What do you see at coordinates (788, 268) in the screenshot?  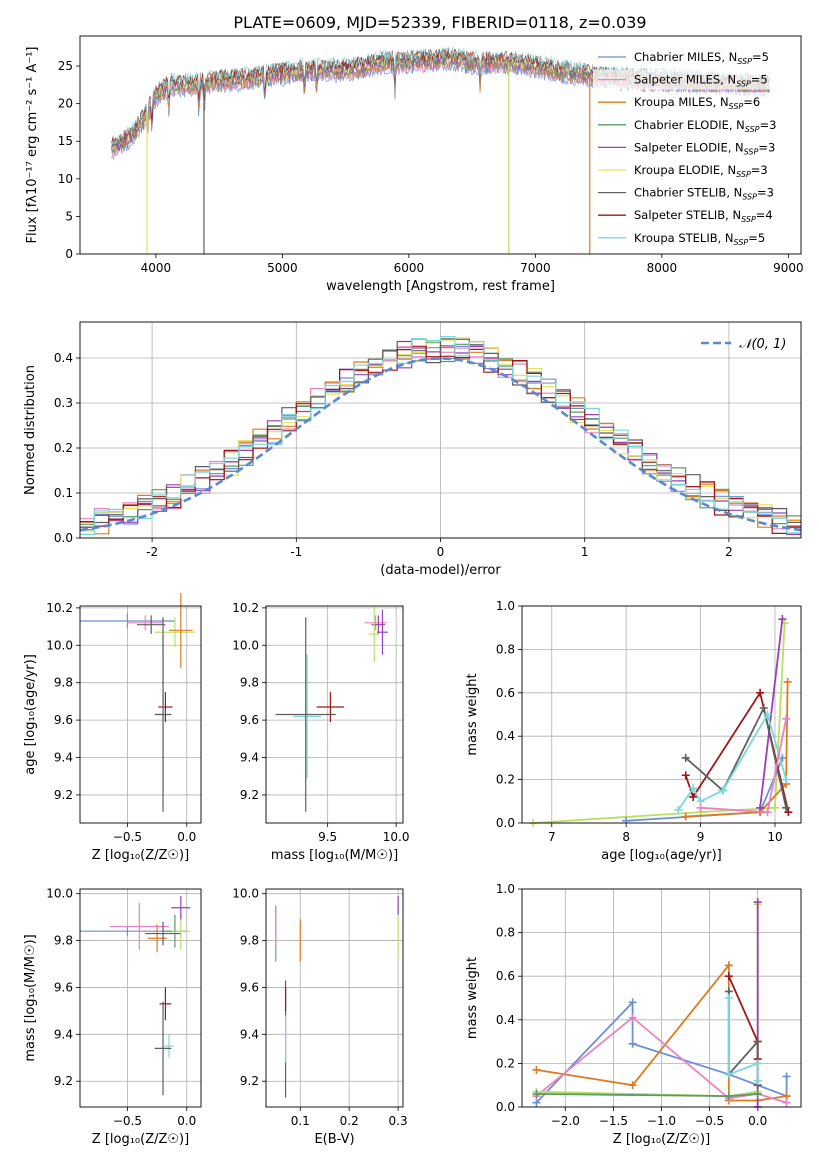 I see `x-tick-label: 9000` at bounding box center [788, 268].